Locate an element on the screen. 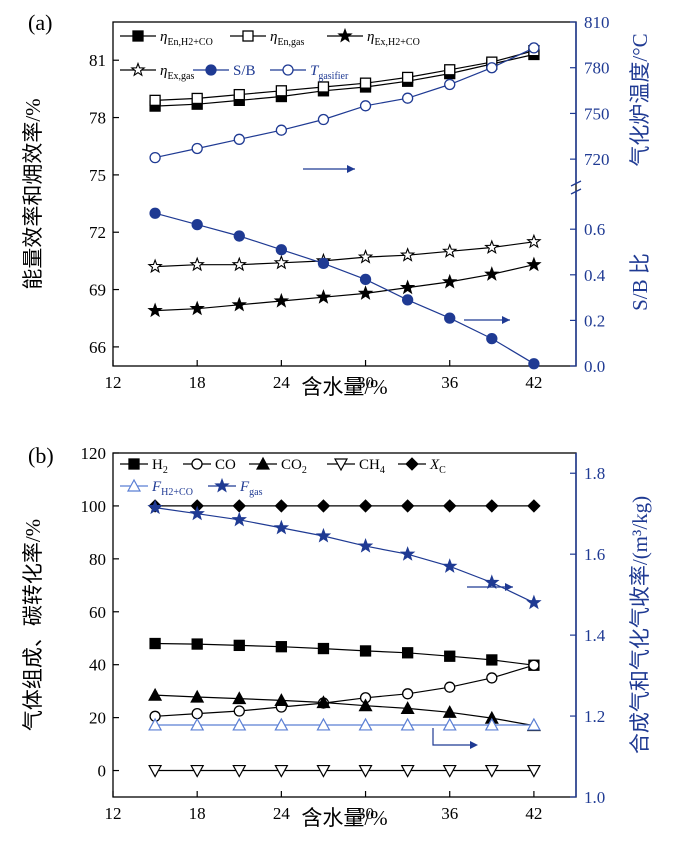 The width and height of the screenshot is (683, 859). y-tick-label-left: 120 is located at coordinates (94, 453).